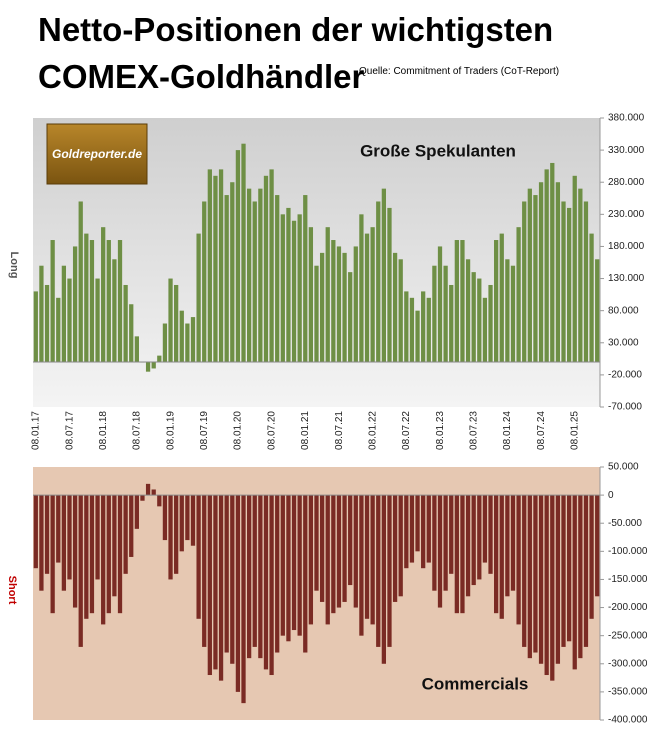 The image size is (670, 742). I want to click on x-tick-label: 08.07.22, so click(406, 430).